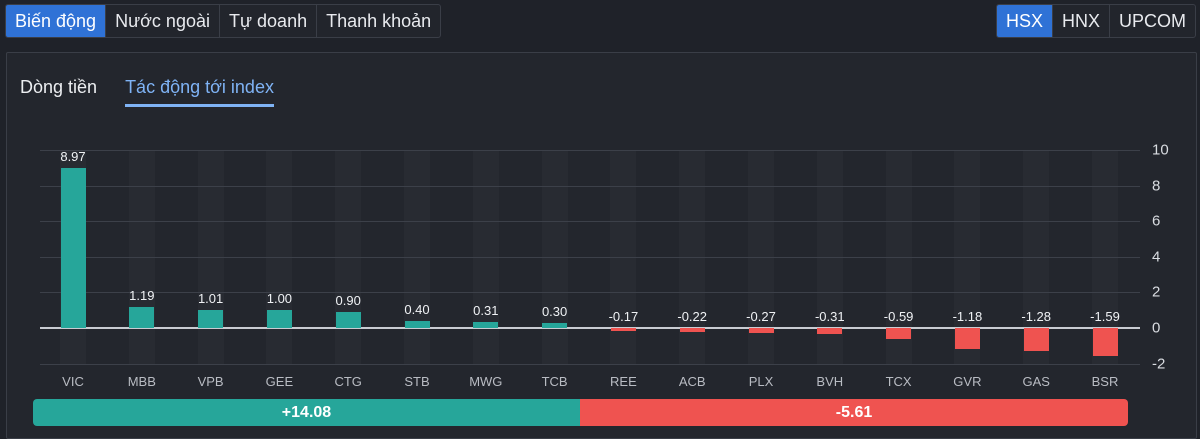  What do you see at coordinates (761, 316) in the screenshot?
I see `value-label: -0.27` at bounding box center [761, 316].